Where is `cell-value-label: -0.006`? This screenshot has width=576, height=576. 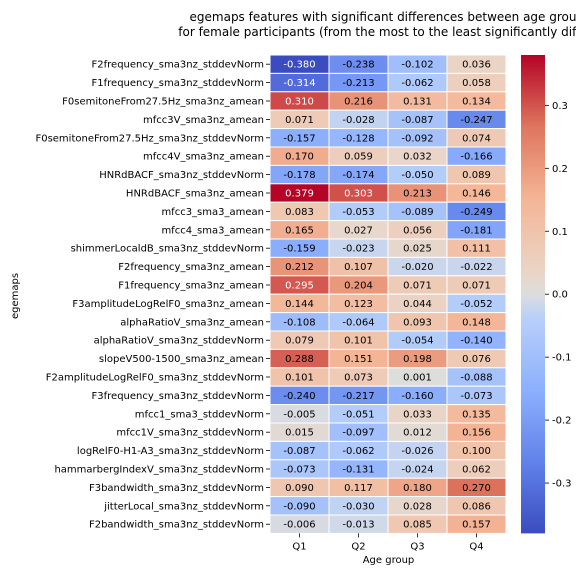 cell-value-label: -0.006 is located at coordinates (299, 525).